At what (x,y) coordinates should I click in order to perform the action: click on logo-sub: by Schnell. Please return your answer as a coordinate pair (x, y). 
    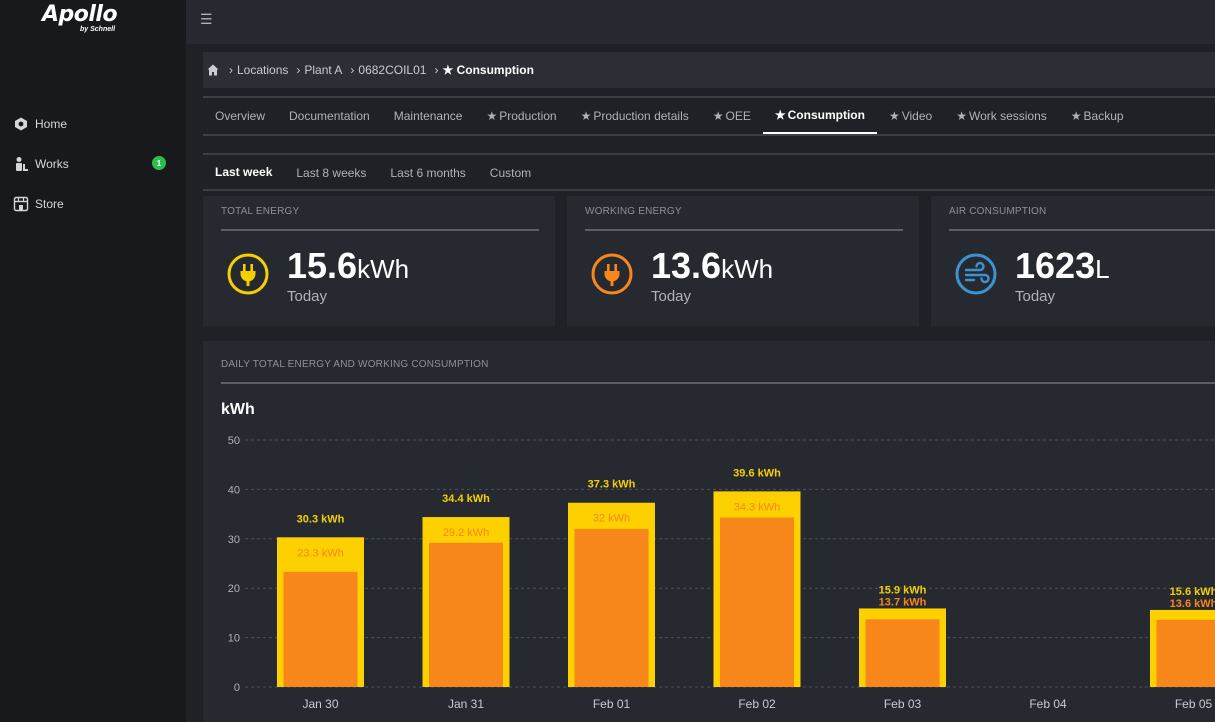
    Looking at the image, I should click on (98, 29).